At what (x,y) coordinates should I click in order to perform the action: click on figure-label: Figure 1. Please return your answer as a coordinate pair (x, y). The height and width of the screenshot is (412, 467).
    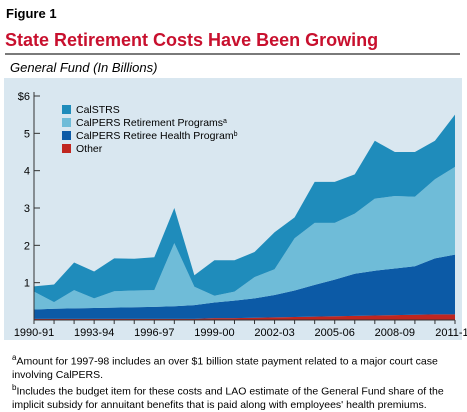
    Looking at the image, I should click on (31, 13).